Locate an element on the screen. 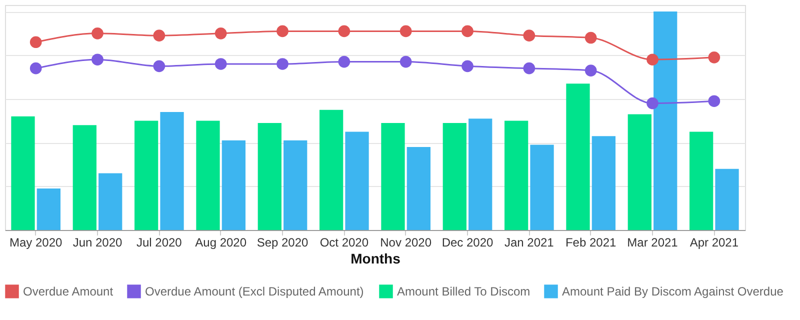  x-tick-label: Apr 2021 is located at coordinates (714, 243).